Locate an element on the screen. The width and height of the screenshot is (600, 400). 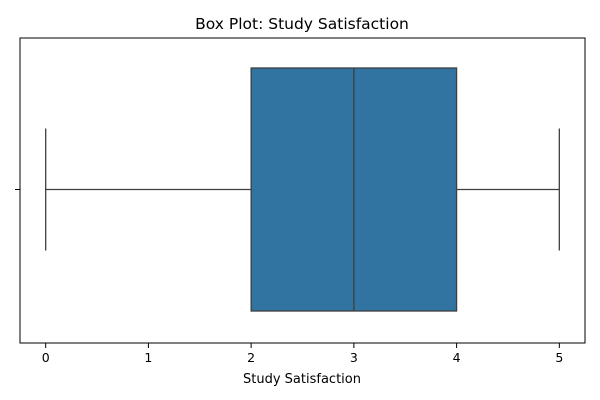
x-axis-label: Study Satisfaction is located at coordinates (302, 379).